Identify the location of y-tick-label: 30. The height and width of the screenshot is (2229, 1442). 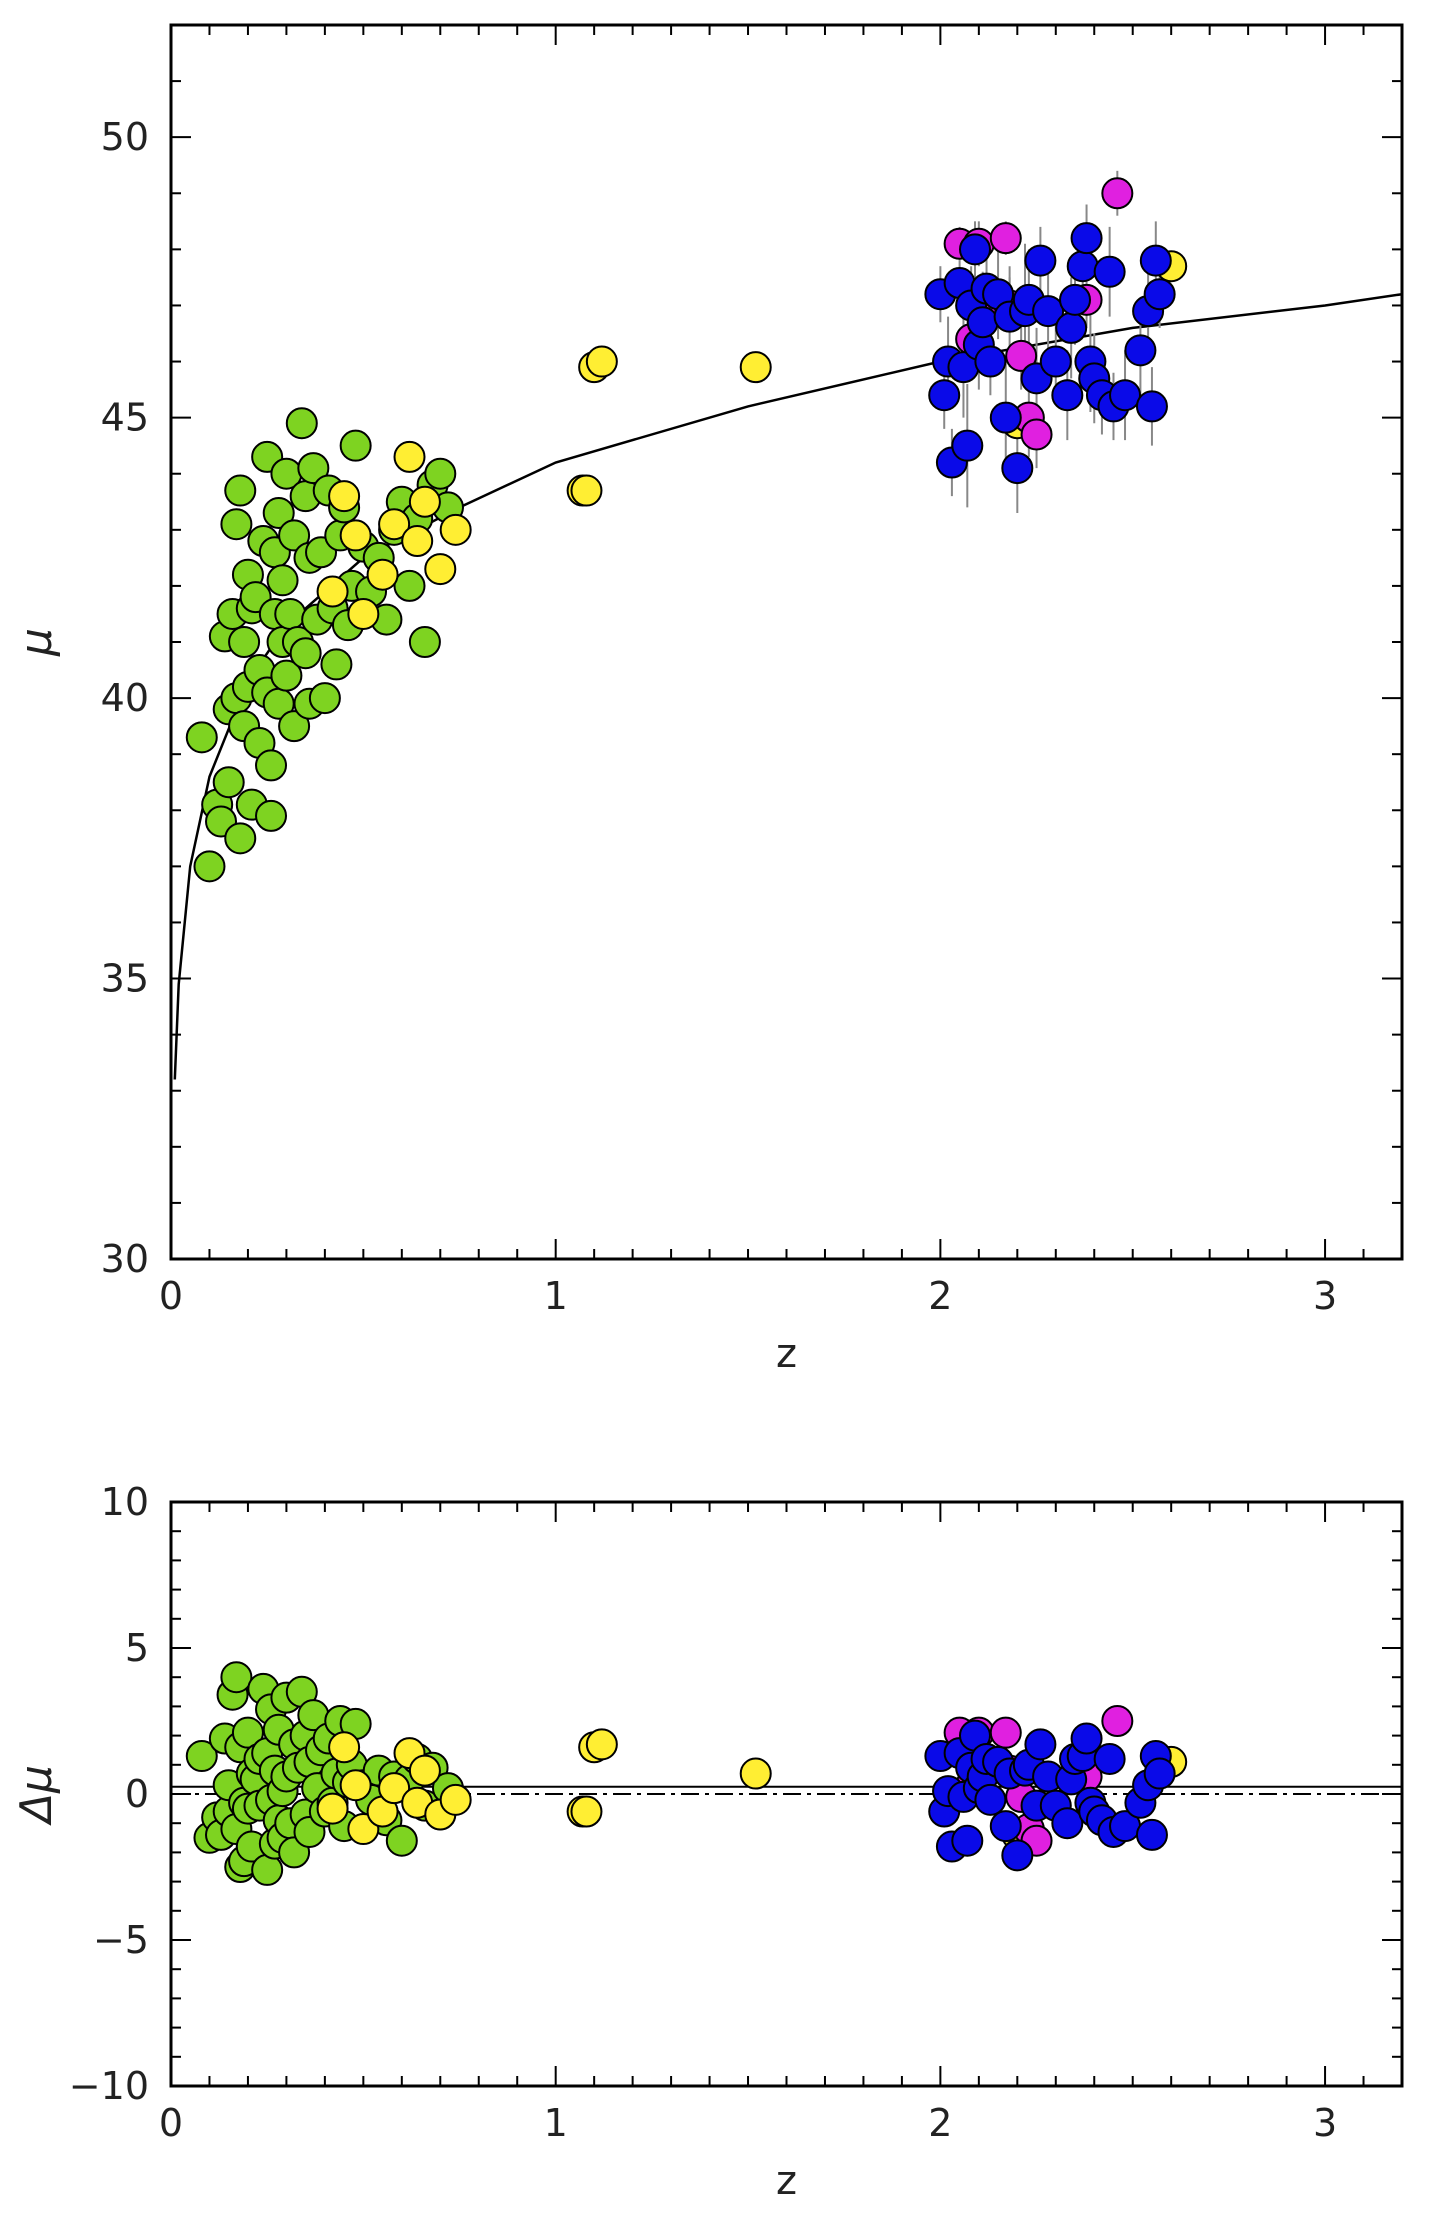
(125, 1259).